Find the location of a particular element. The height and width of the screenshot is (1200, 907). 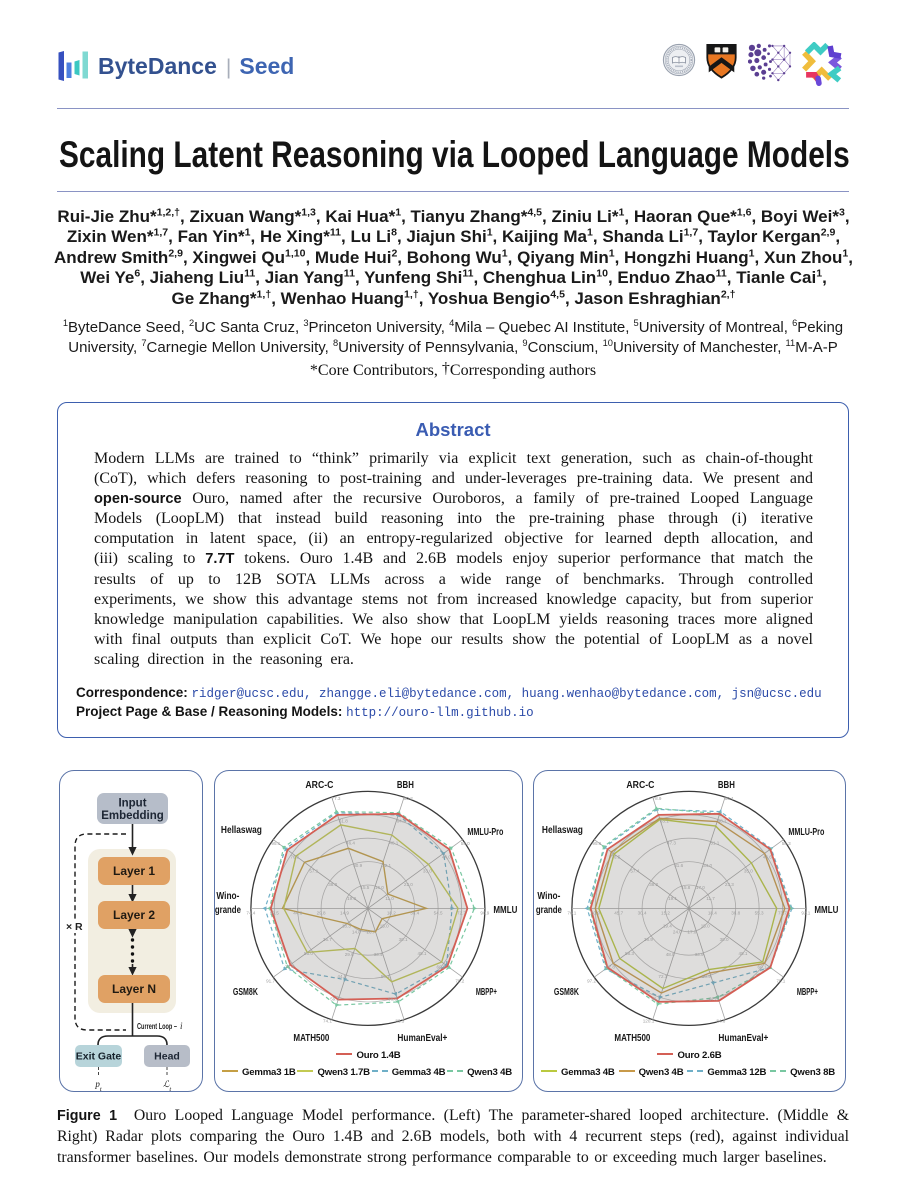

svg-text: 35.0 is located at coordinates (748, 870).